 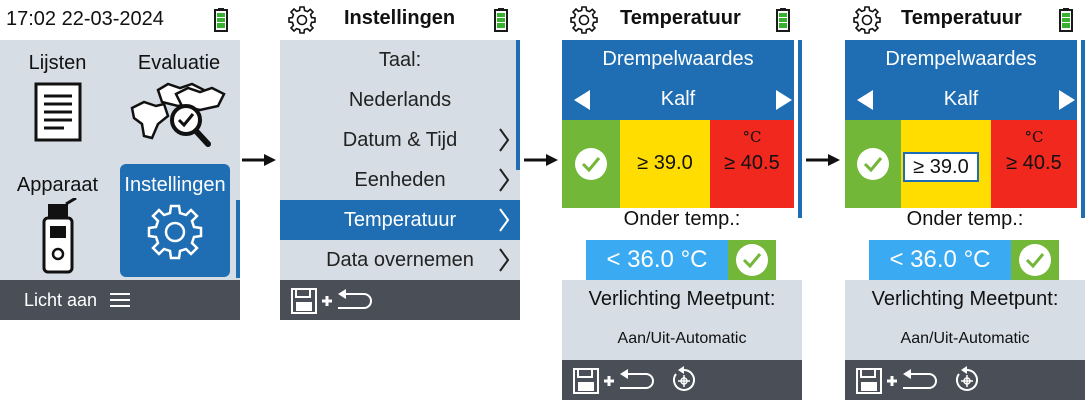 I want to click on language-value-label: Nederlands, so click(x=400, y=100).